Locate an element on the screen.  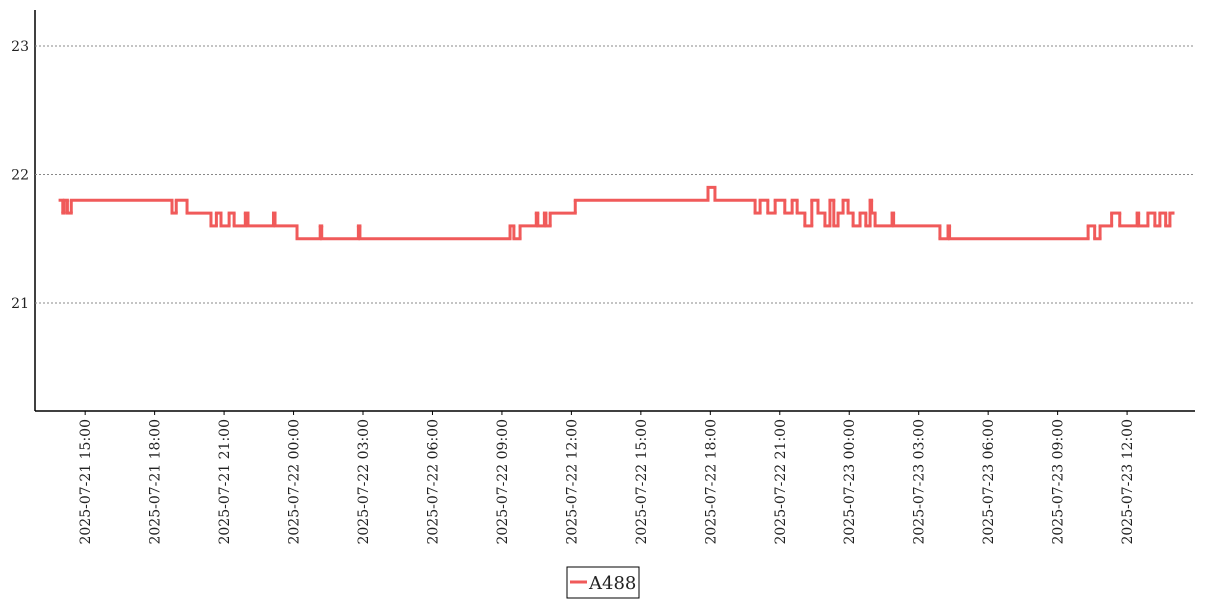
x-tick-label: 2025-07-22 09:00 is located at coordinates (503, 482).